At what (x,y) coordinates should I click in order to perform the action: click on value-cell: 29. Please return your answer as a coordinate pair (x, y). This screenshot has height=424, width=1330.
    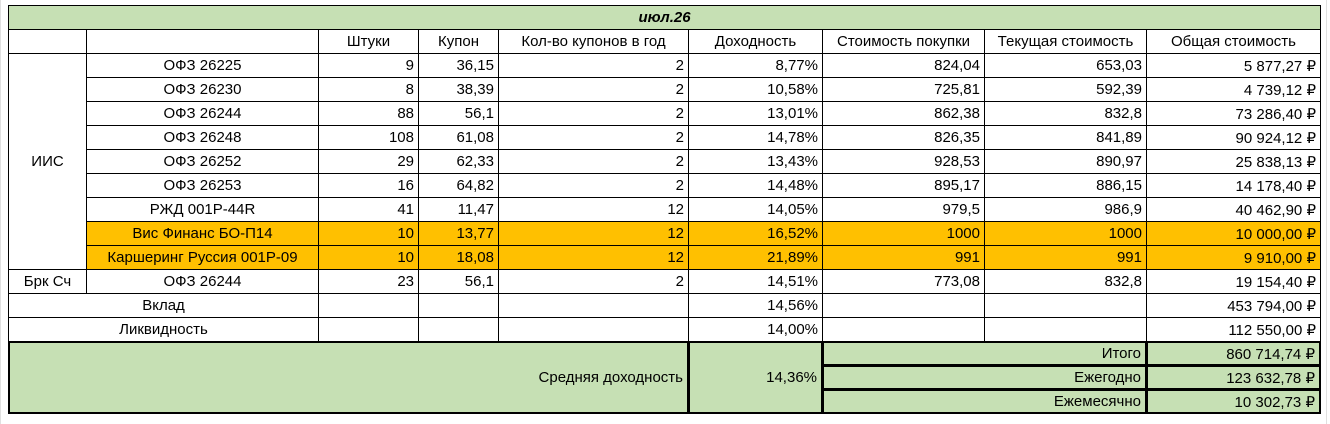
    Looking at the image, I should click on (368, 161).